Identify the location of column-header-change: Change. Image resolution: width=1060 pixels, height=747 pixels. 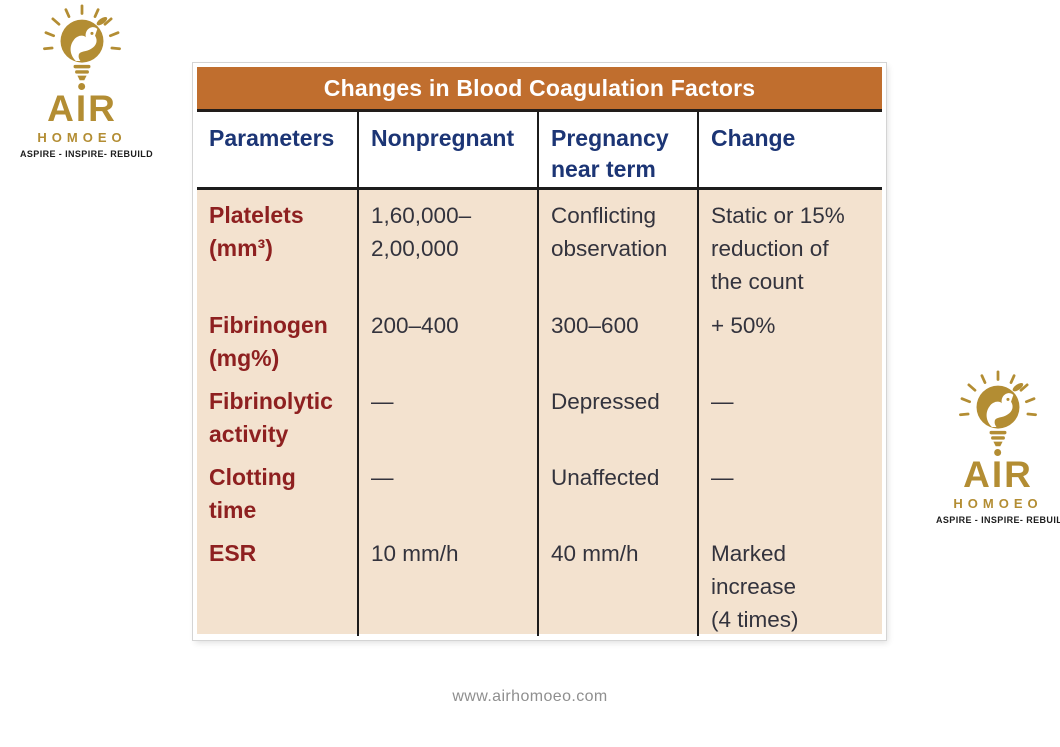
(753, 138).